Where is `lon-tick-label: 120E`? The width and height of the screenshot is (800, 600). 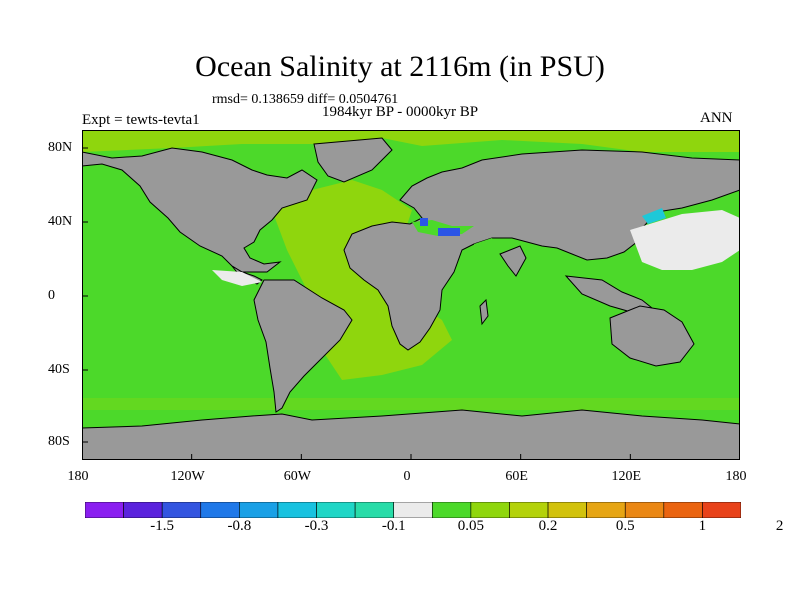 lon-tick-label: 120E is located at coordinates (626, 476).